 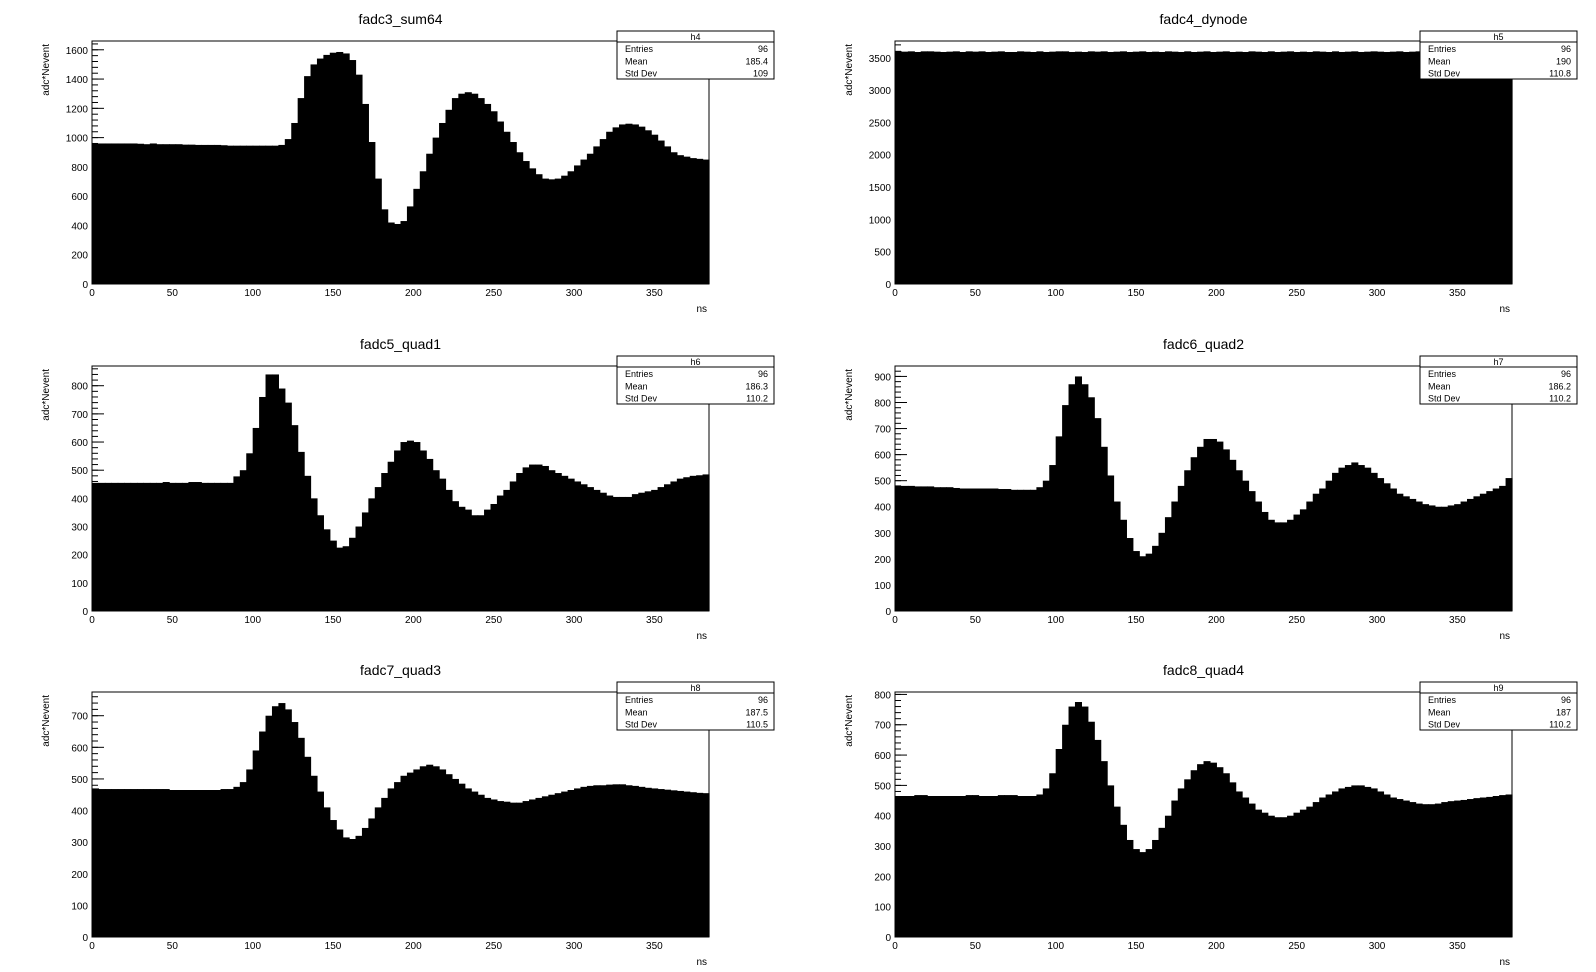 What do you see at coordinates (77, 139) in the screenshot?
I see `y-tick-label: 1000` at bounding box center [77, 139].